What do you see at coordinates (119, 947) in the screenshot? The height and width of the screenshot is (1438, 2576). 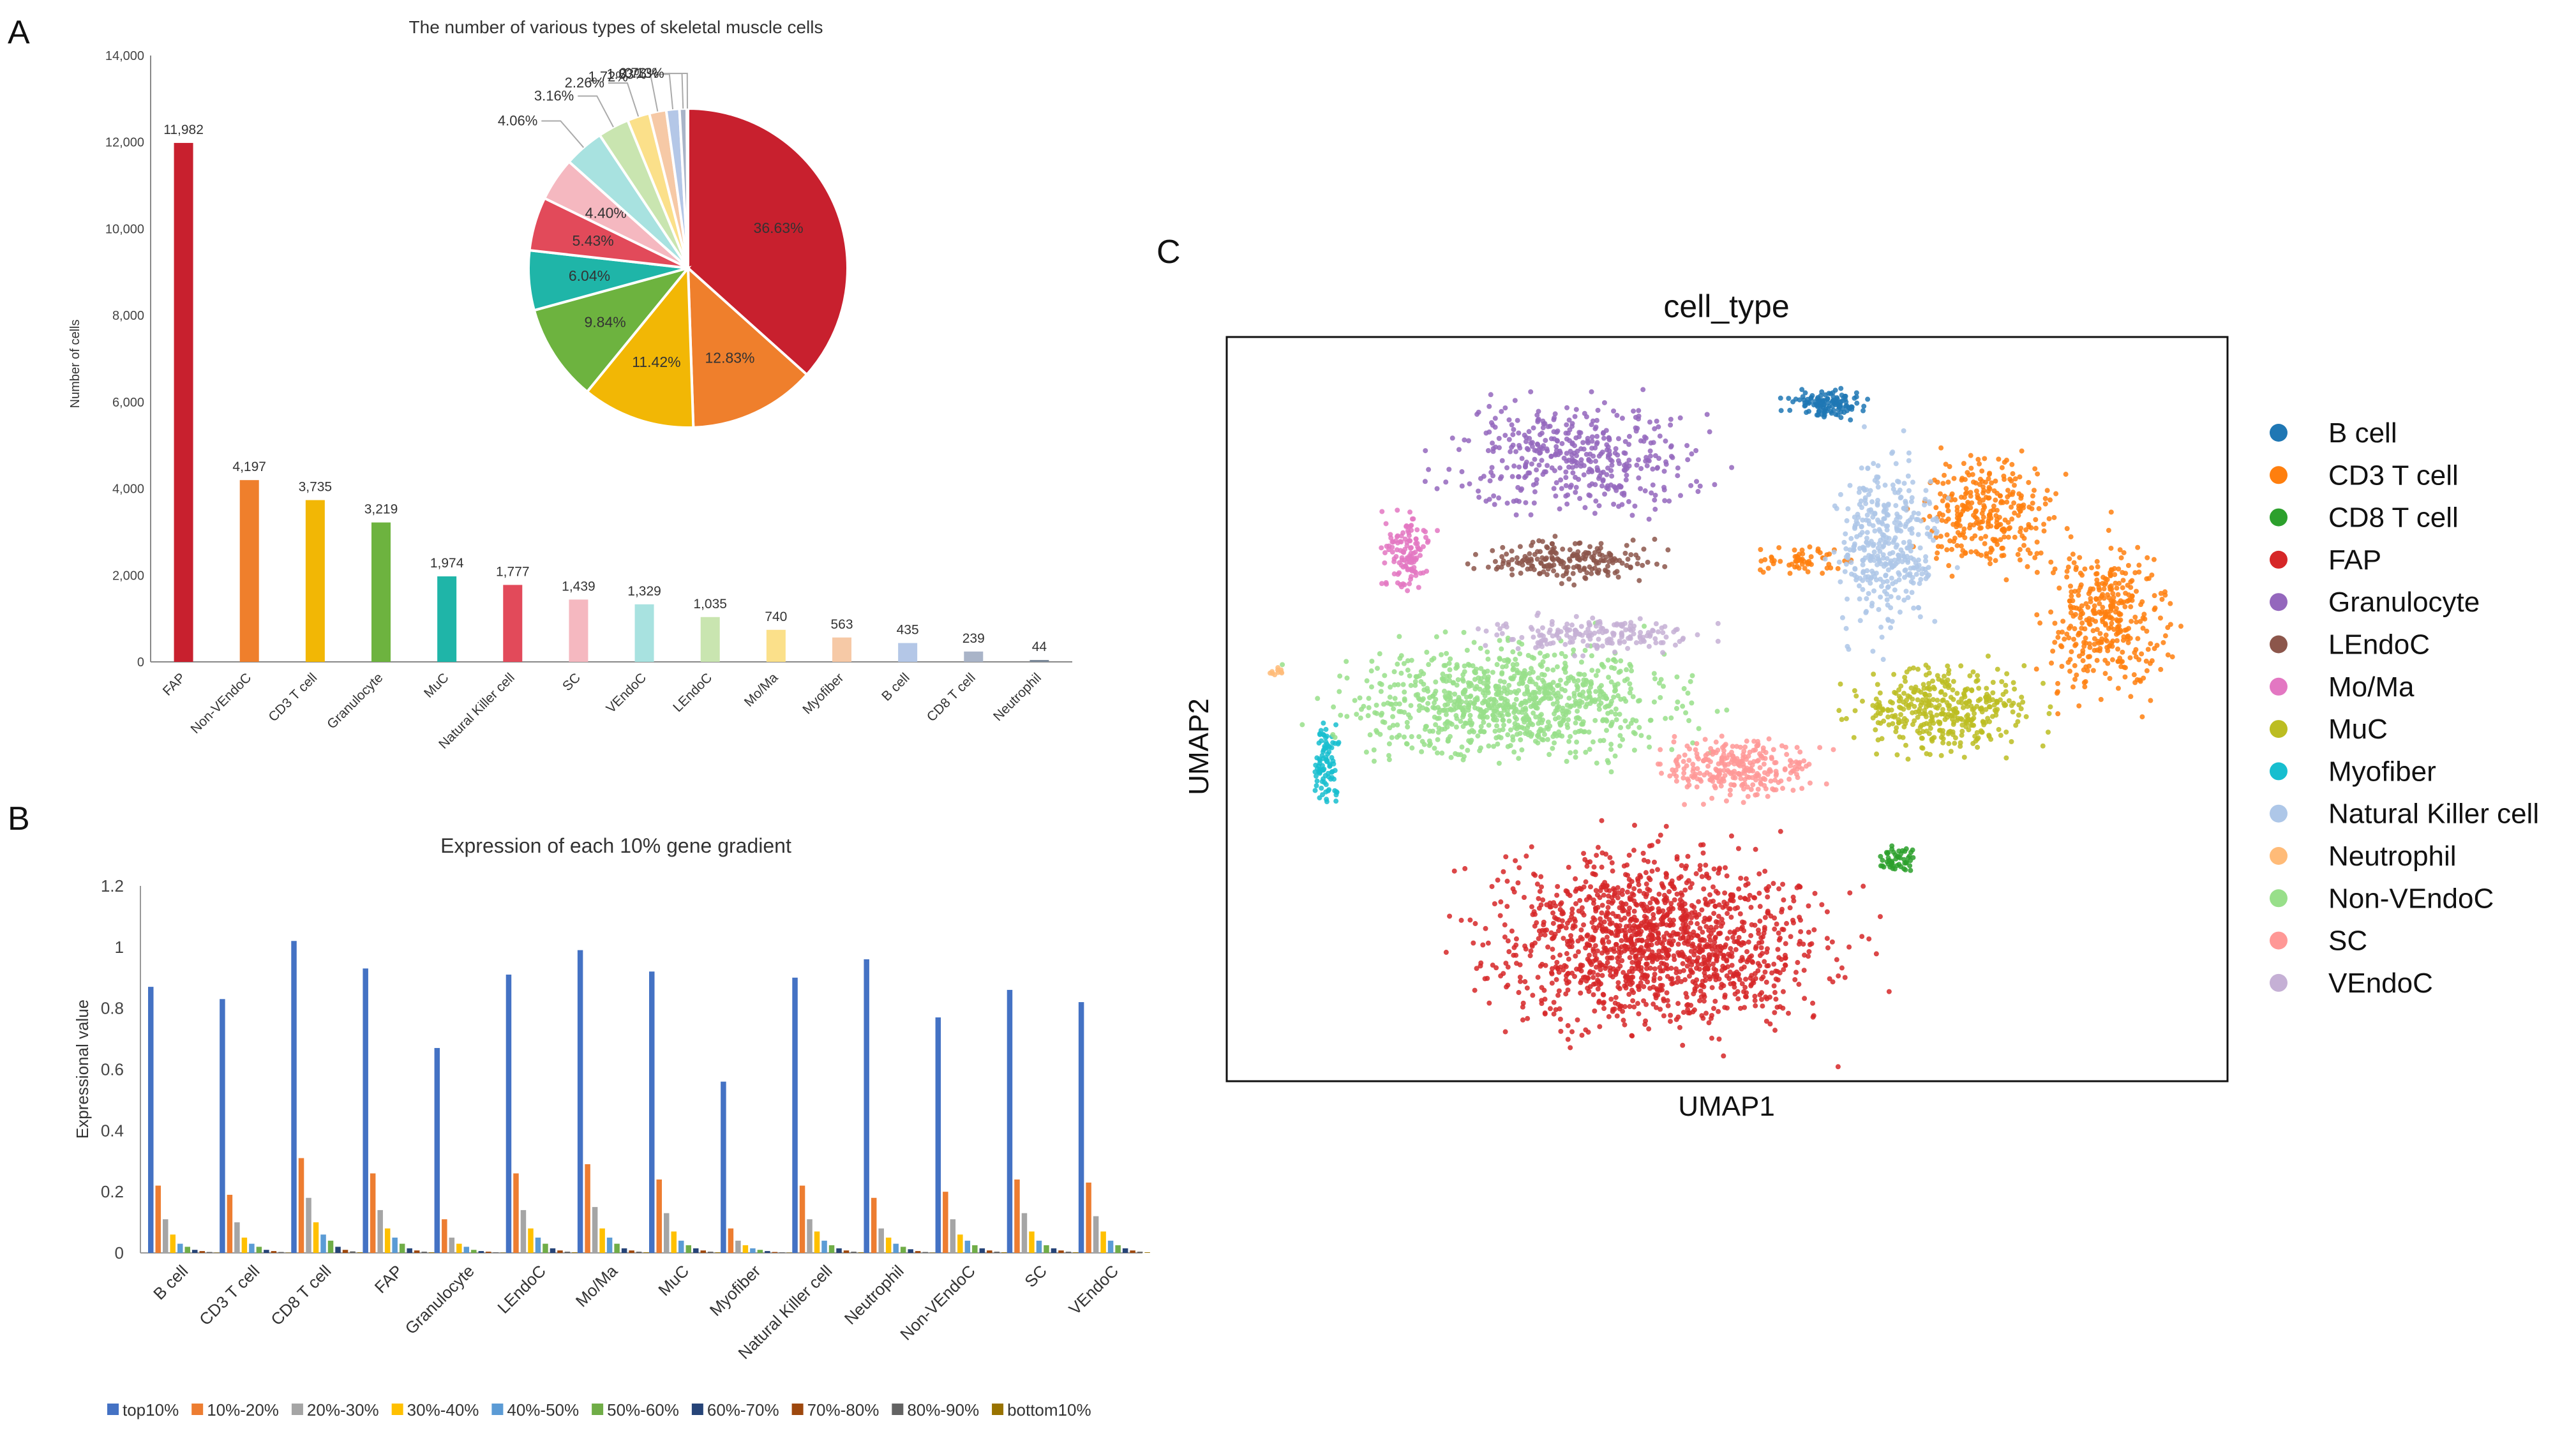 I see `chart-b-y-tick-label: 1` at bounding box center [119, 947].